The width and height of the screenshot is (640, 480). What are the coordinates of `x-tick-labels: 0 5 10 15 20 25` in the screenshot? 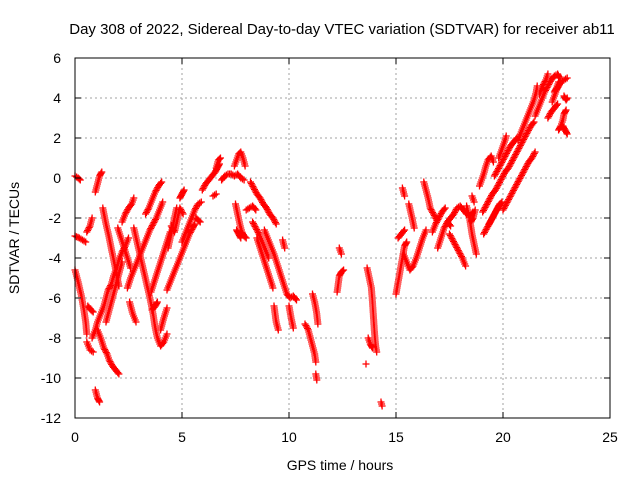 It's located at (344, 437).